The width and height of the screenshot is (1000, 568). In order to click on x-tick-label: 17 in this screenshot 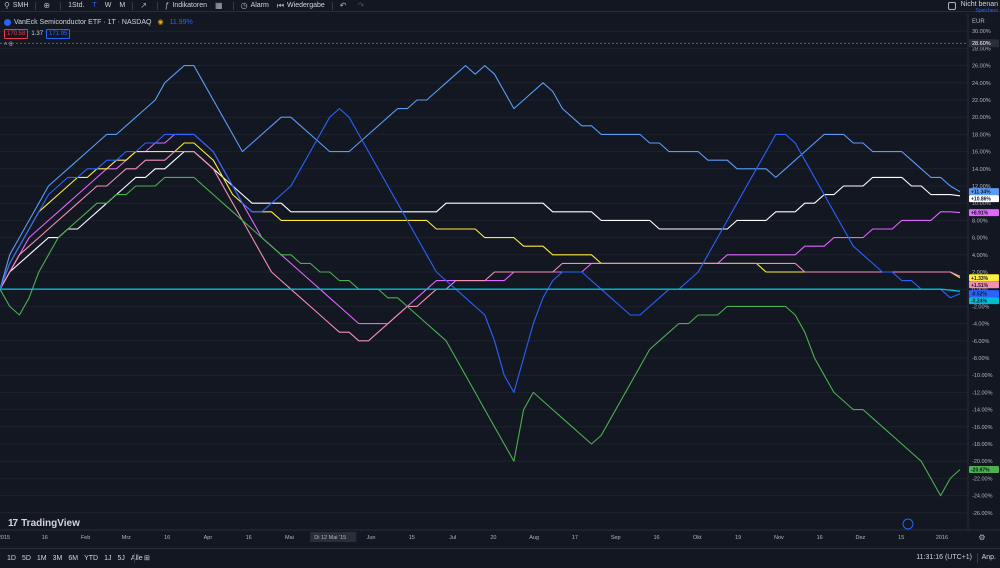, I will do `click(575, 538)`.